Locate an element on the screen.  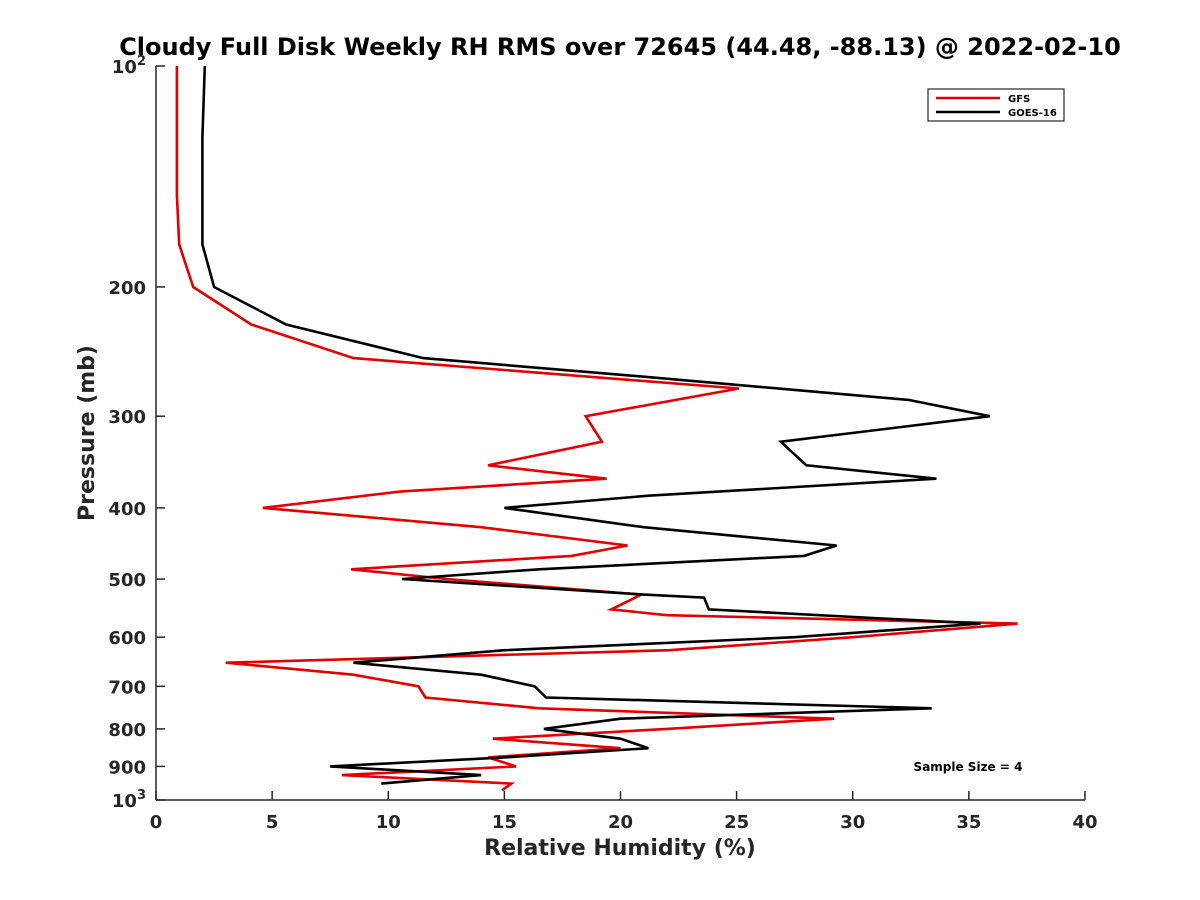
x-tick-label: 10 is located at coordinates (388, 822).